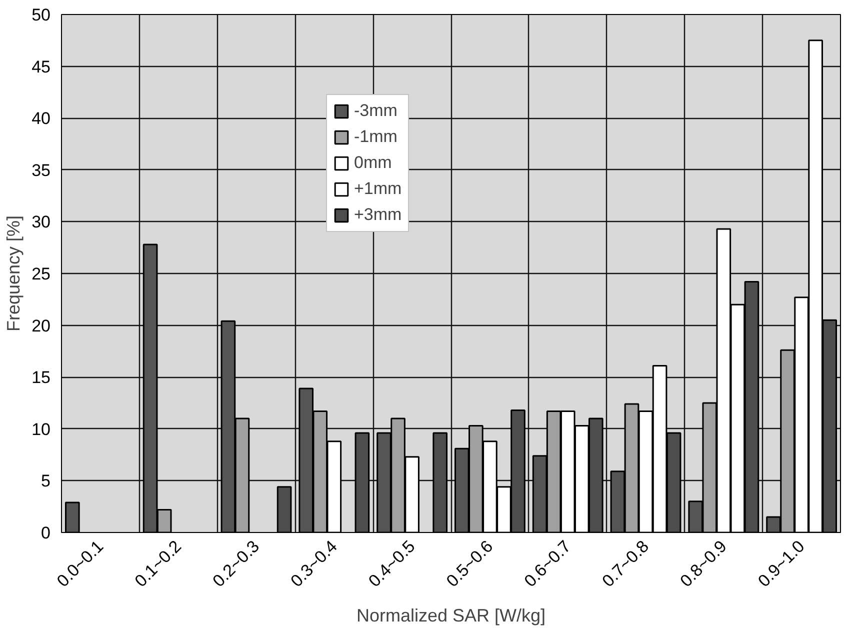  What do you see at coordinates (41, 274) in the screenshot?
I see `y-tick-label: 25` at bounding box center [41, 274].